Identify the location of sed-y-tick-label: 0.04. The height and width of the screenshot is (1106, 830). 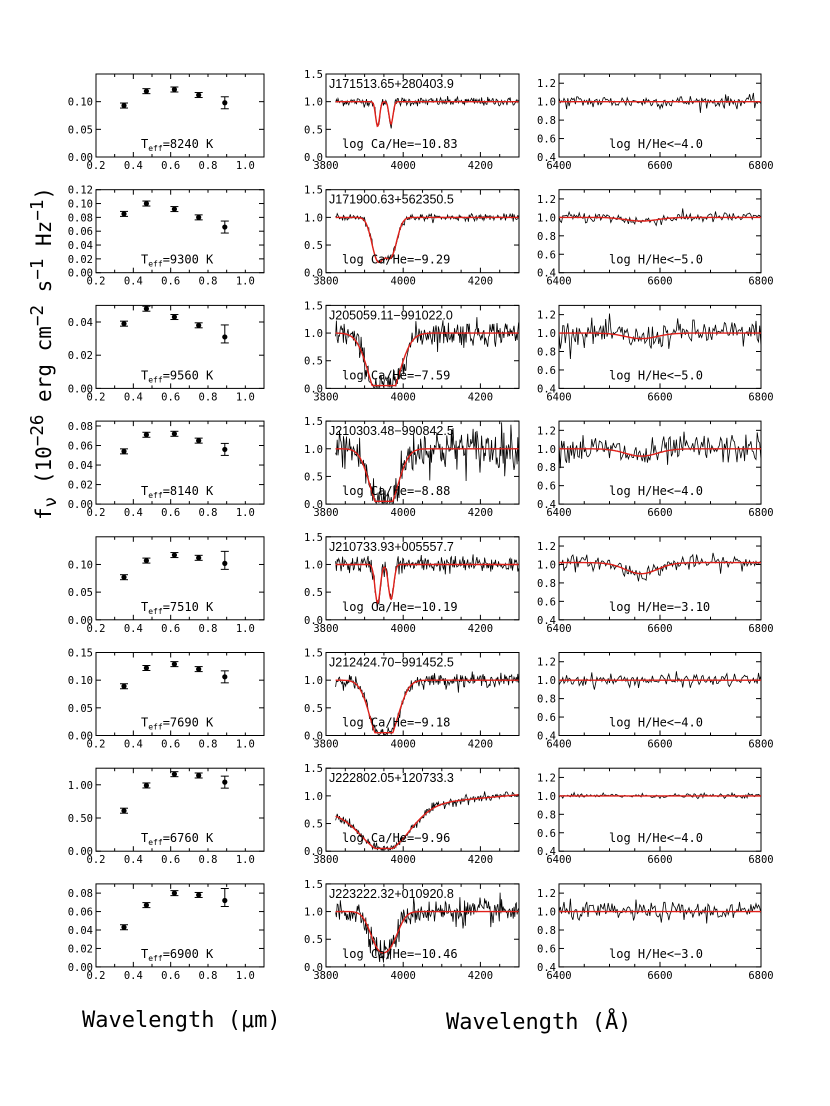
(80, 931).